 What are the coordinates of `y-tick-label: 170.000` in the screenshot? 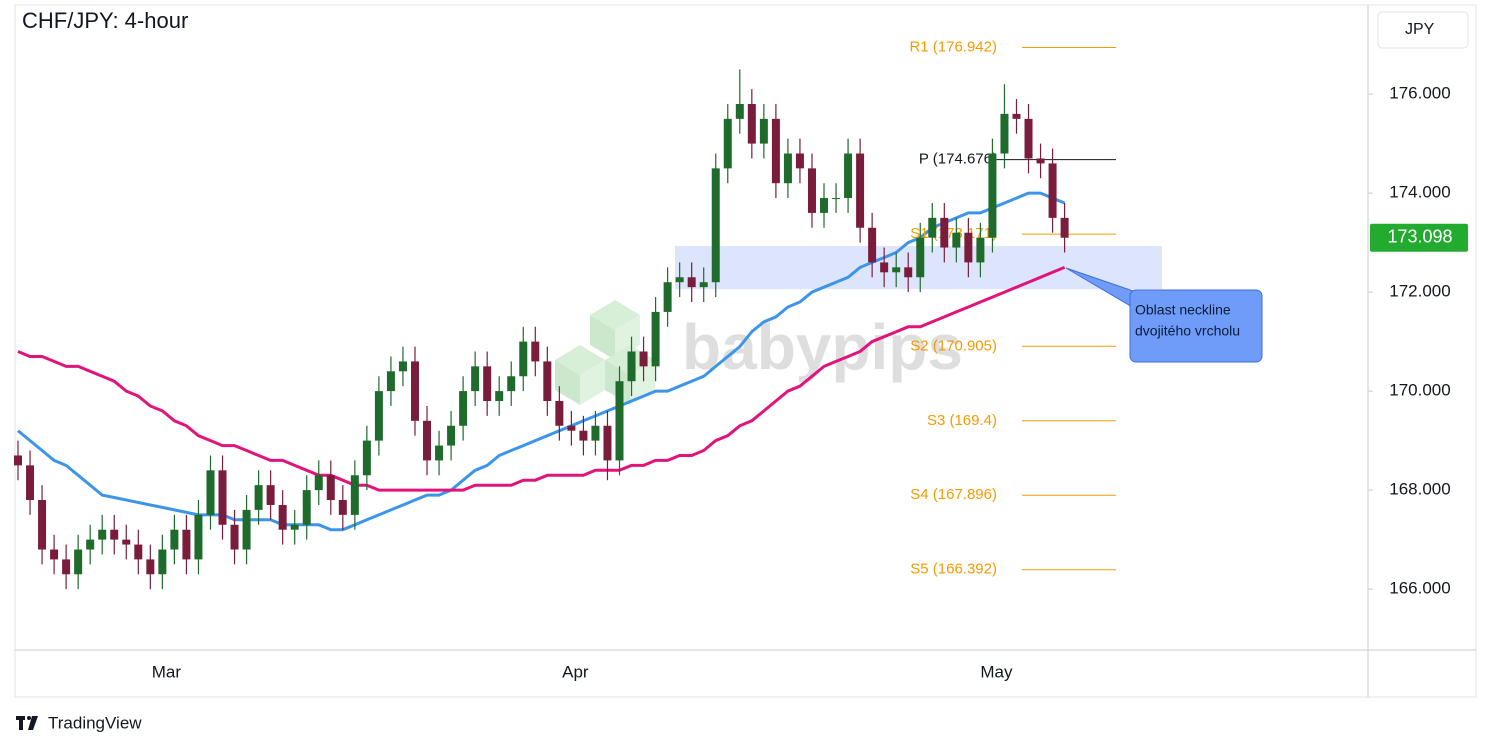 It's located at (1419, 390).